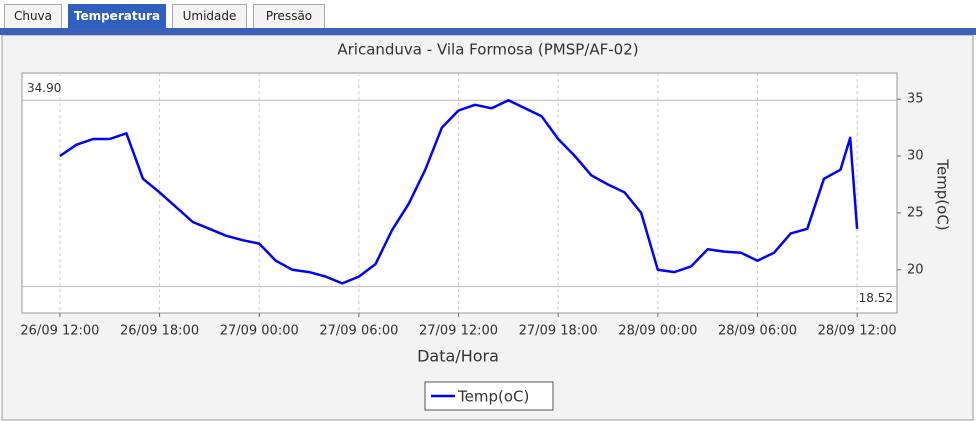  Describe the element at coordinates (458, 331) in the screenshot. I see `x-tick-label: 27/09 12:00` at that location.